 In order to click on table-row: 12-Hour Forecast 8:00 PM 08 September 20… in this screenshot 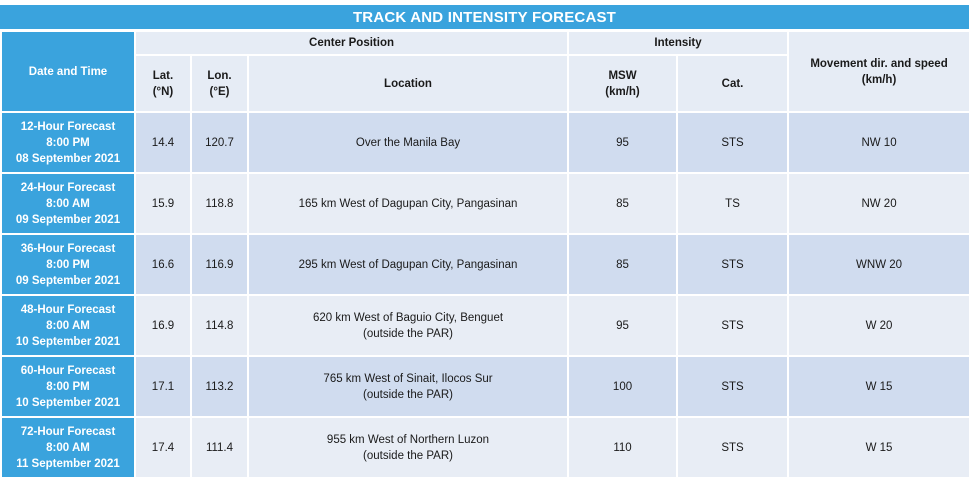, I will do `click(485, 142)`.